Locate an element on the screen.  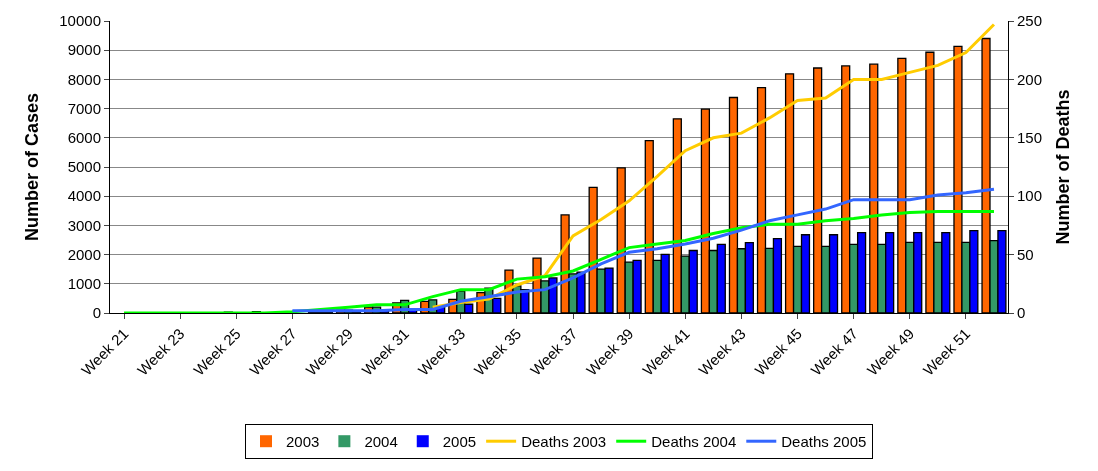
y2-tick-label: 0 is located at coordinates (1021, 313).